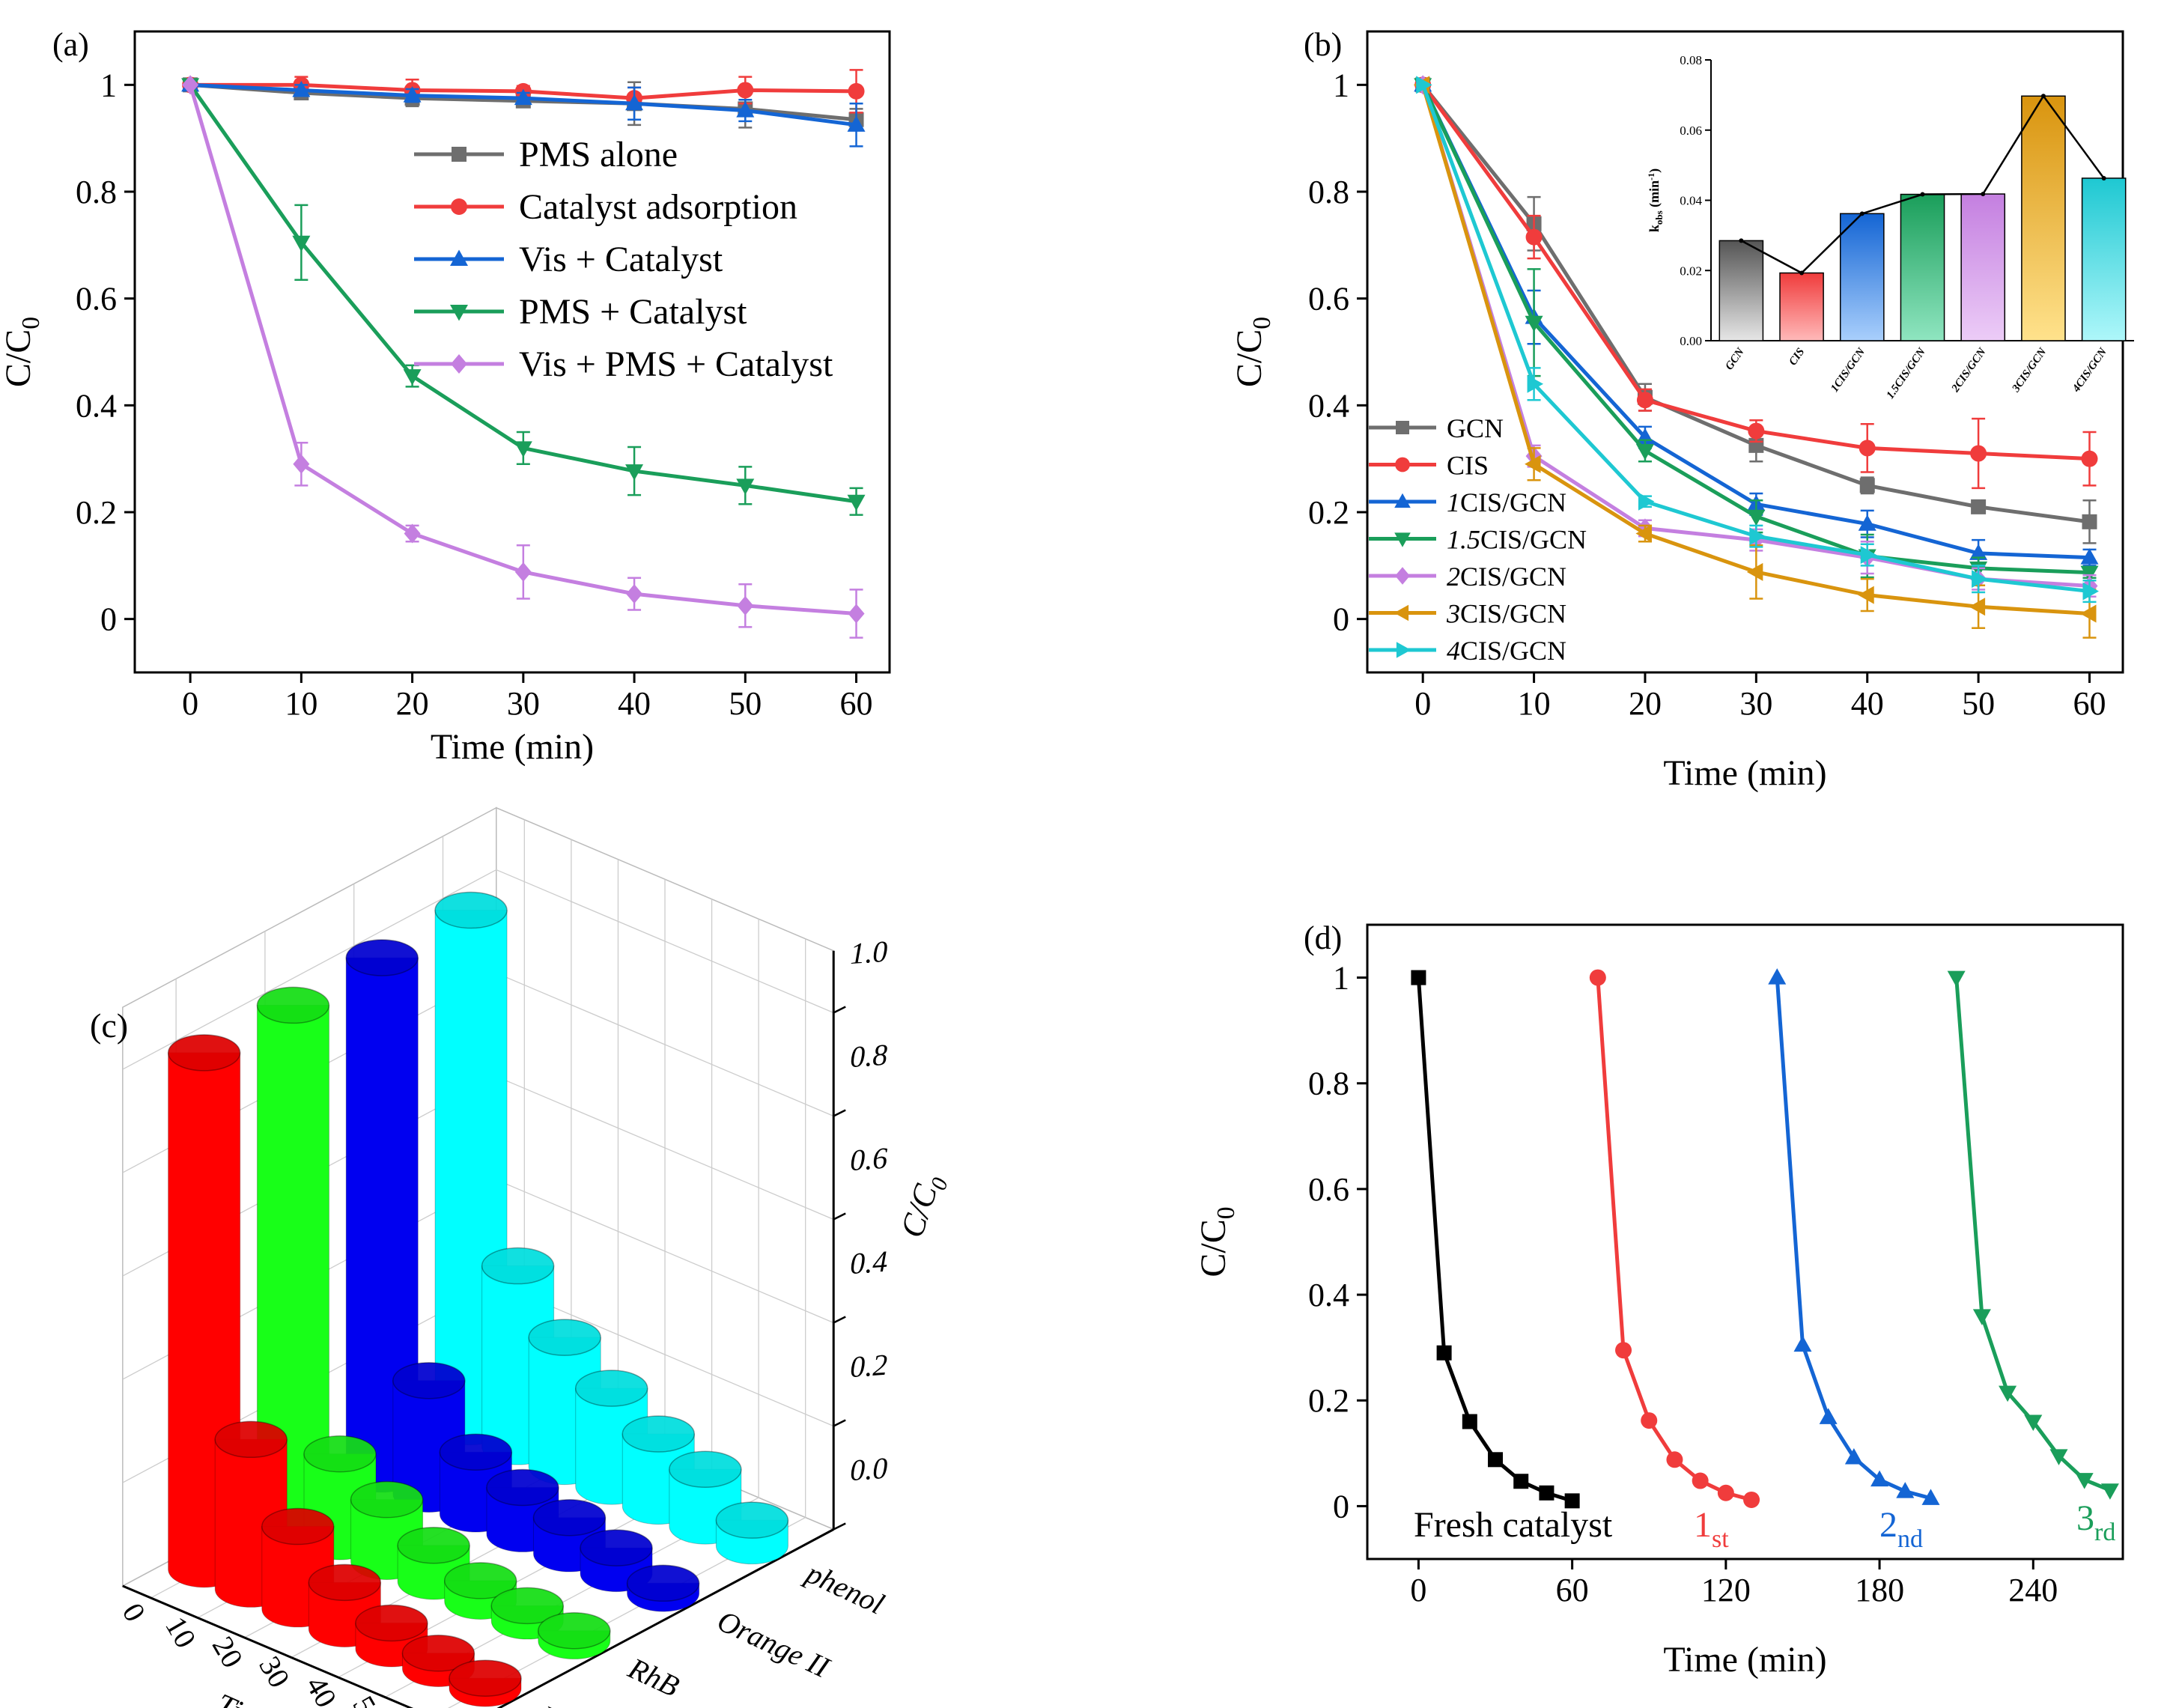 The image size is (2179, 1708). Describe the element at coordinates (1328, 1295) in the screenshot. I see `y-tick-label: 0.4` at that location.